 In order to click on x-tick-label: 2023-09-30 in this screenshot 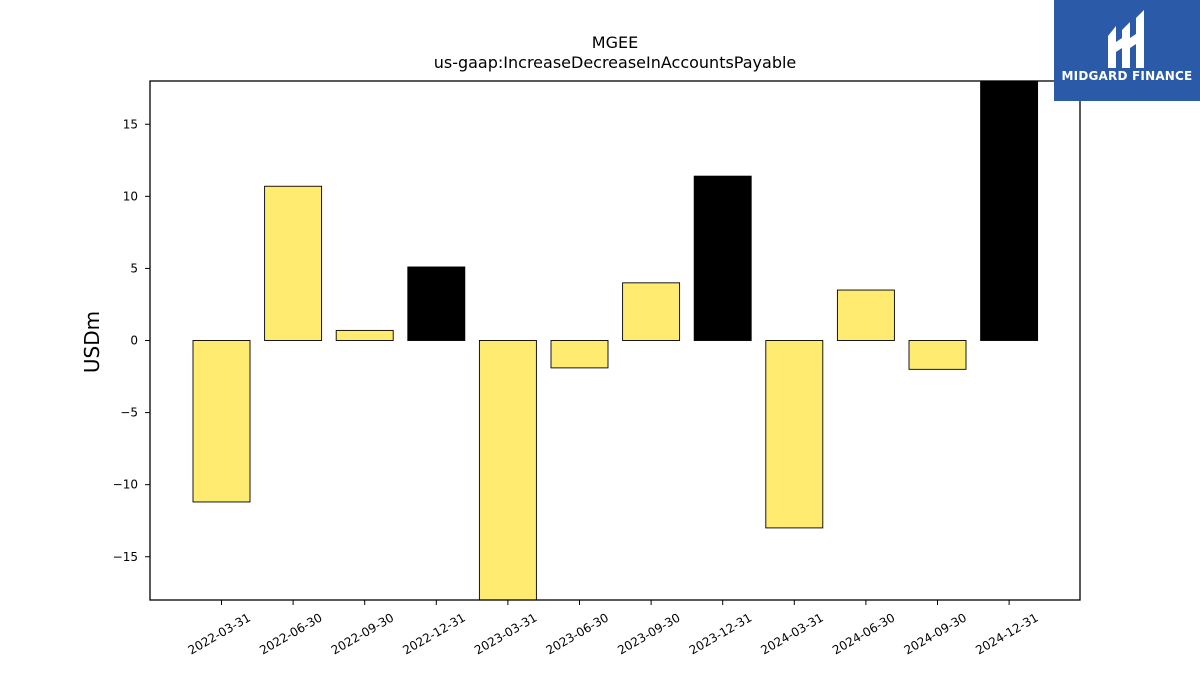, I will do `click(648, 633)`.